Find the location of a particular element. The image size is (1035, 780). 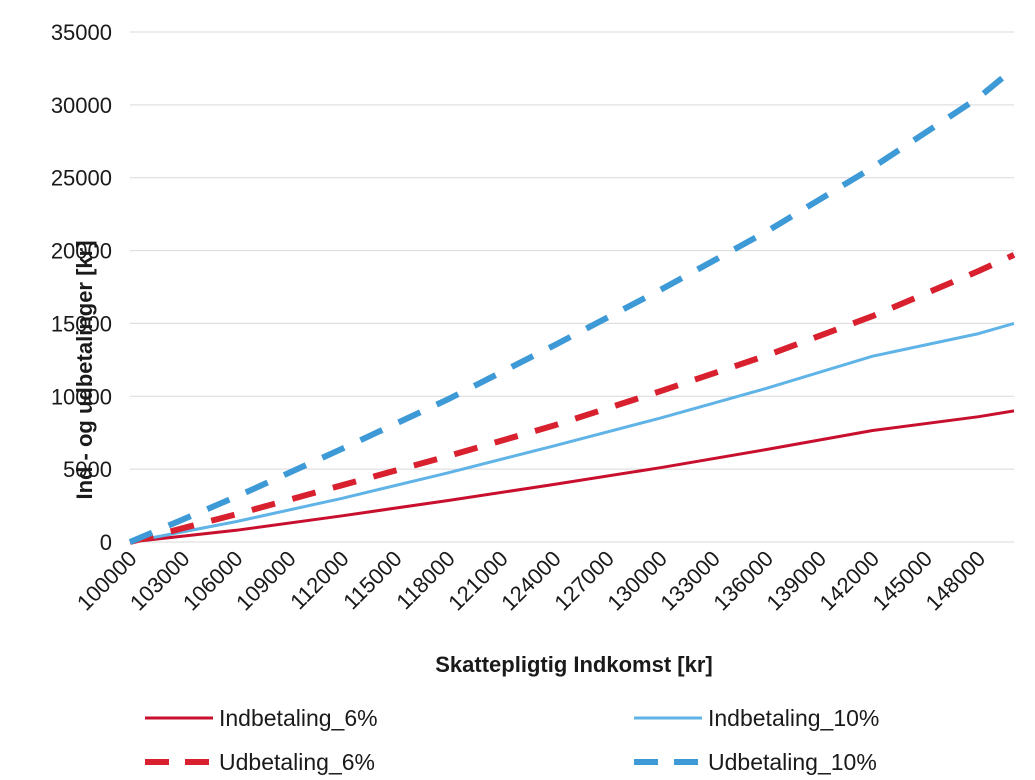

y-axis-ticks: 0 5000 10000 15000 20000 25000 30000 35000 is located at coordinates (81, 287).